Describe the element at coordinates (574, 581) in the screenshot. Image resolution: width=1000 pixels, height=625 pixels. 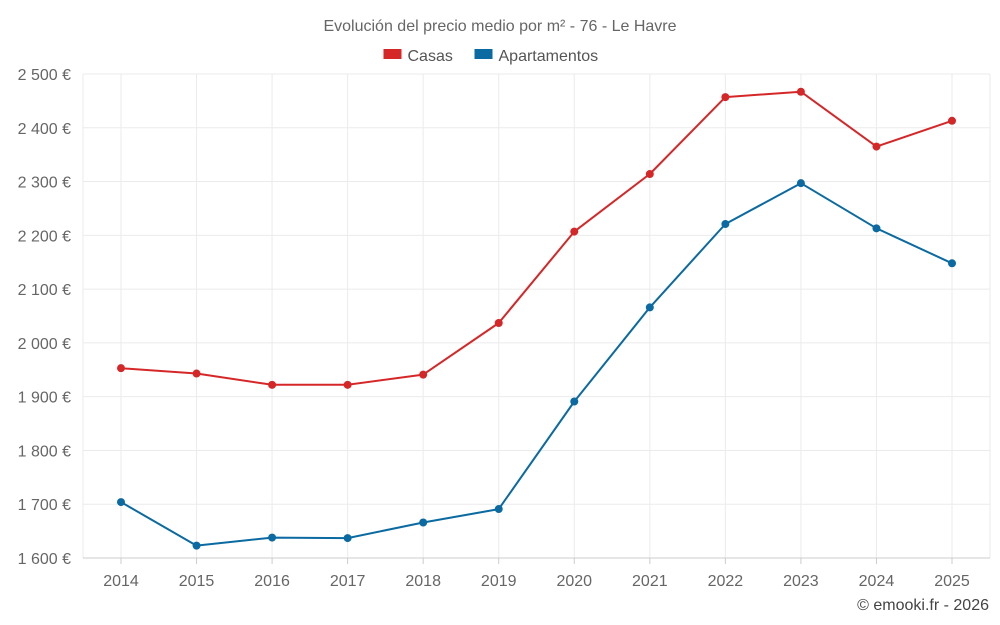
I see `x-tick-label: 2020` at that location.